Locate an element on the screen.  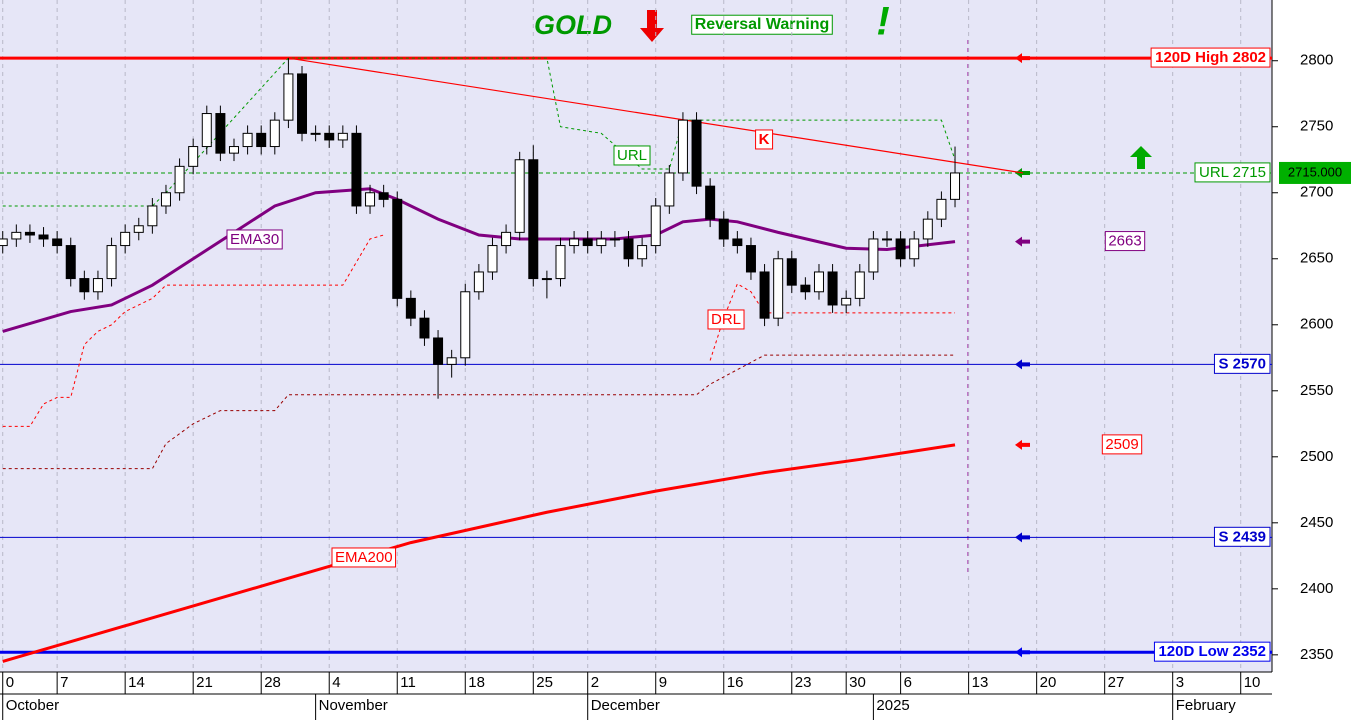
label: 2509 is located at coordinates (1121, 444).